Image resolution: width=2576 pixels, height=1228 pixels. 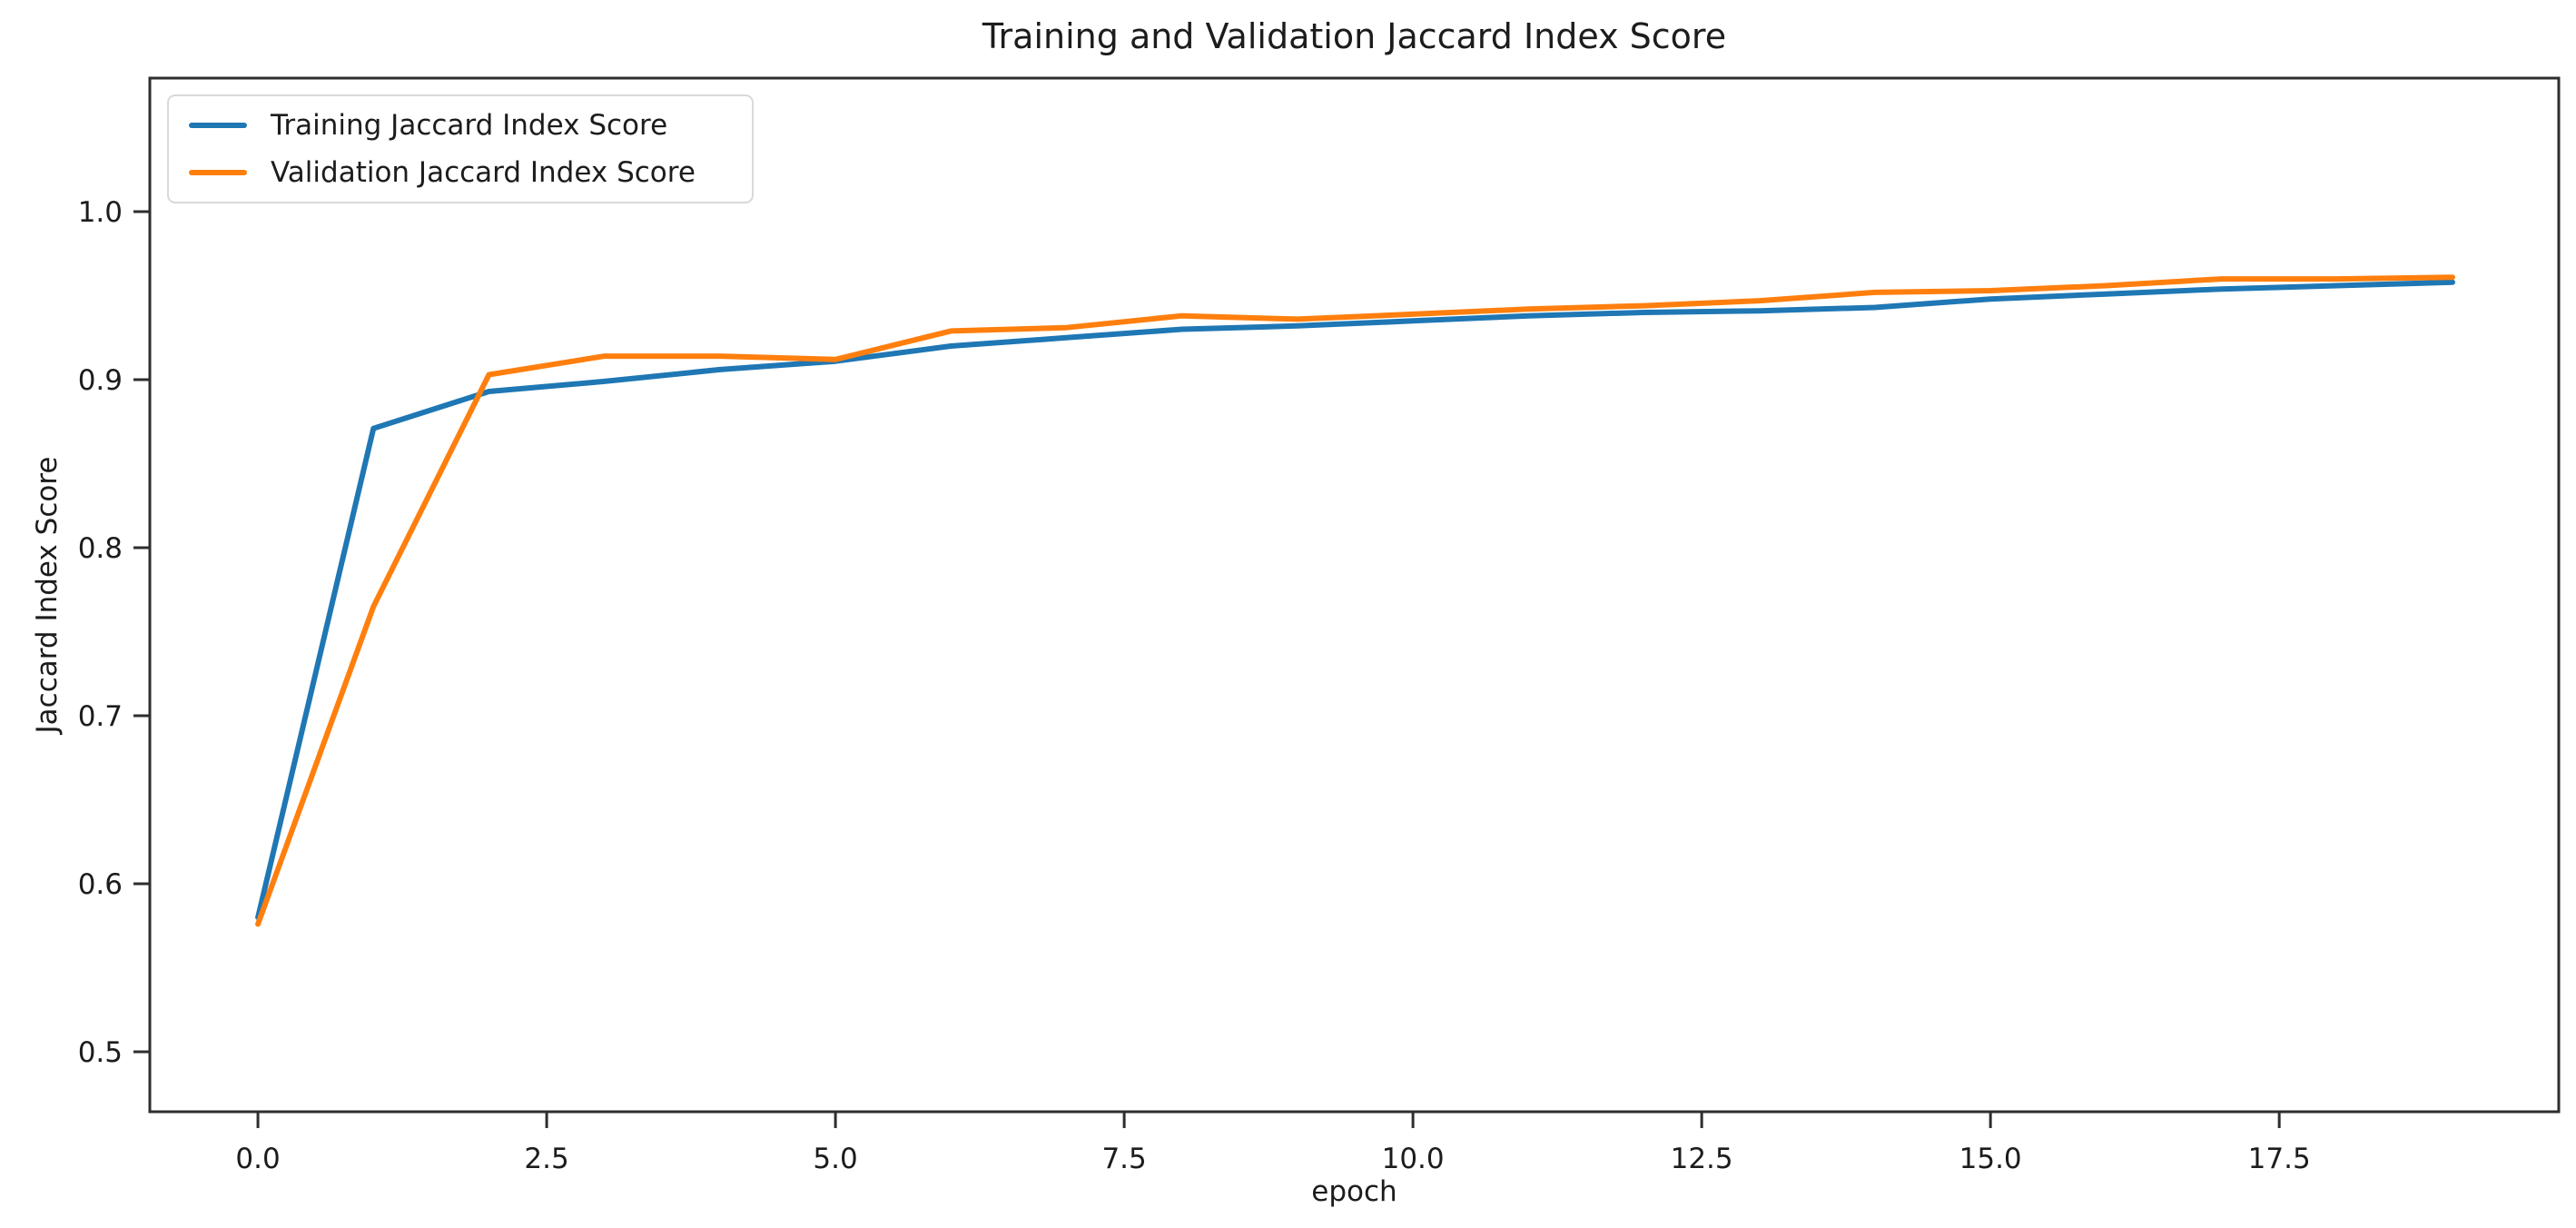 What do you see at coordinates (2279, 1159) in the screenshot?
I see `x-tick-label: 17.5` at bounding box center [2279, 1159].